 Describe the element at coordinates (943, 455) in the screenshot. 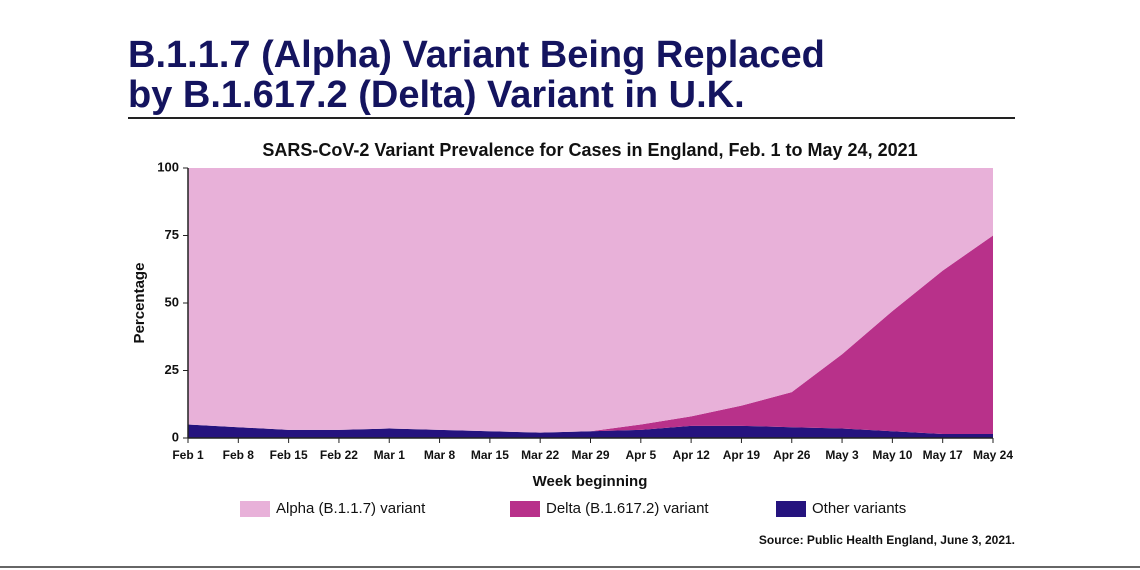

I see `x-tick-label: May 17` at that location.